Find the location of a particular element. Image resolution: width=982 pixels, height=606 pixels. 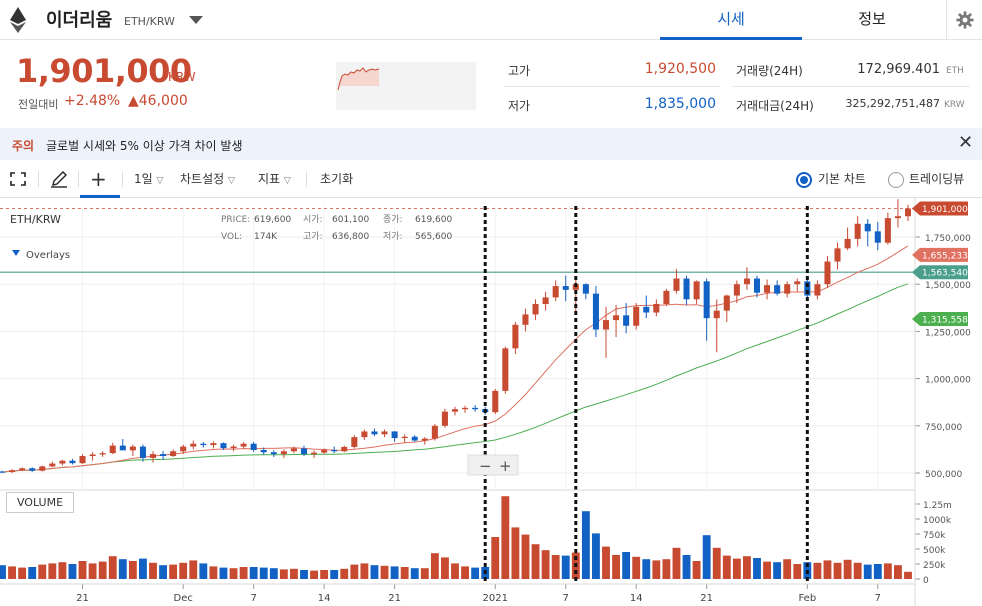

tab-price: 시세 is located at coordinates (731, 20).